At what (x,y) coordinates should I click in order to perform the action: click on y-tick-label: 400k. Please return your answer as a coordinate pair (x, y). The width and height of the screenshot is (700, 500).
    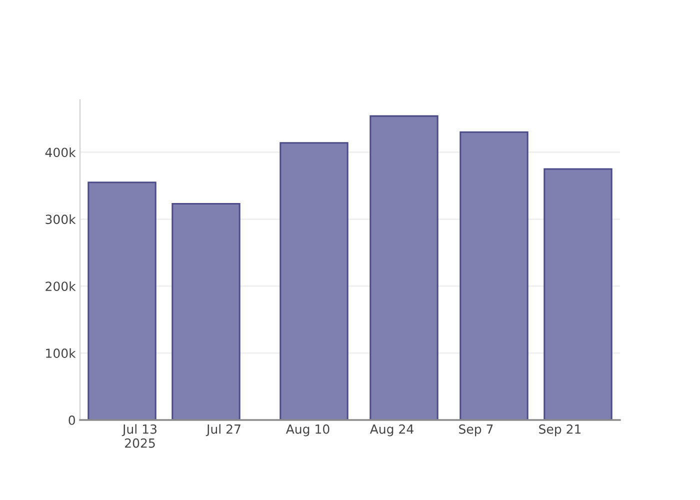
    Looking at the image, I should click on (60, 152).